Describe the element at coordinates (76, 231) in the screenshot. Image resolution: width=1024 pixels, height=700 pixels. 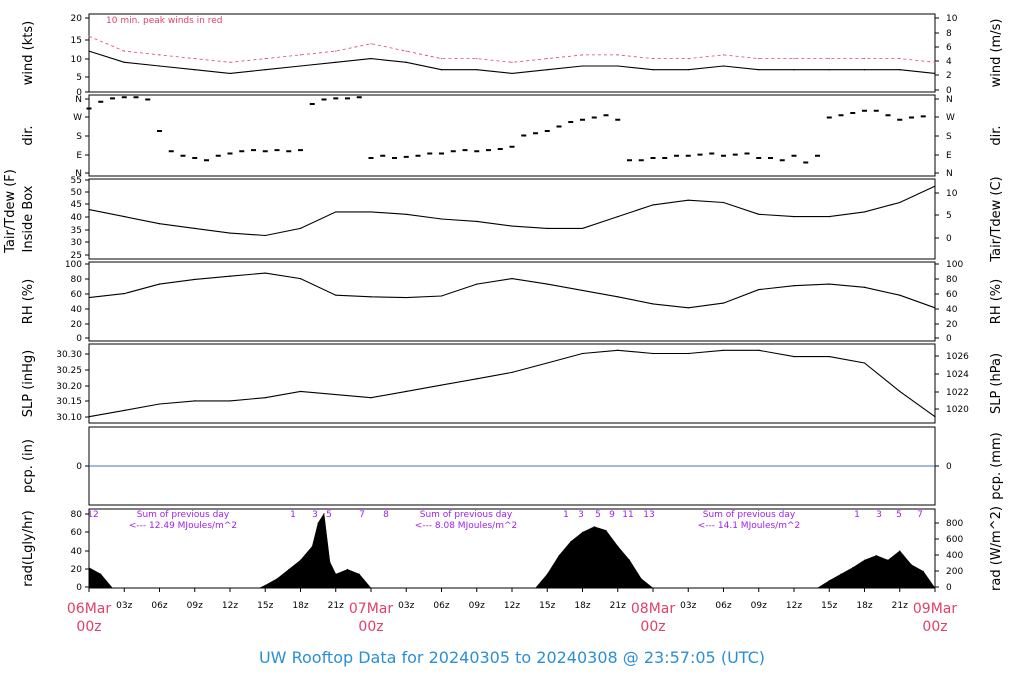
I see `temp-left-tick-label: 35` at that location.